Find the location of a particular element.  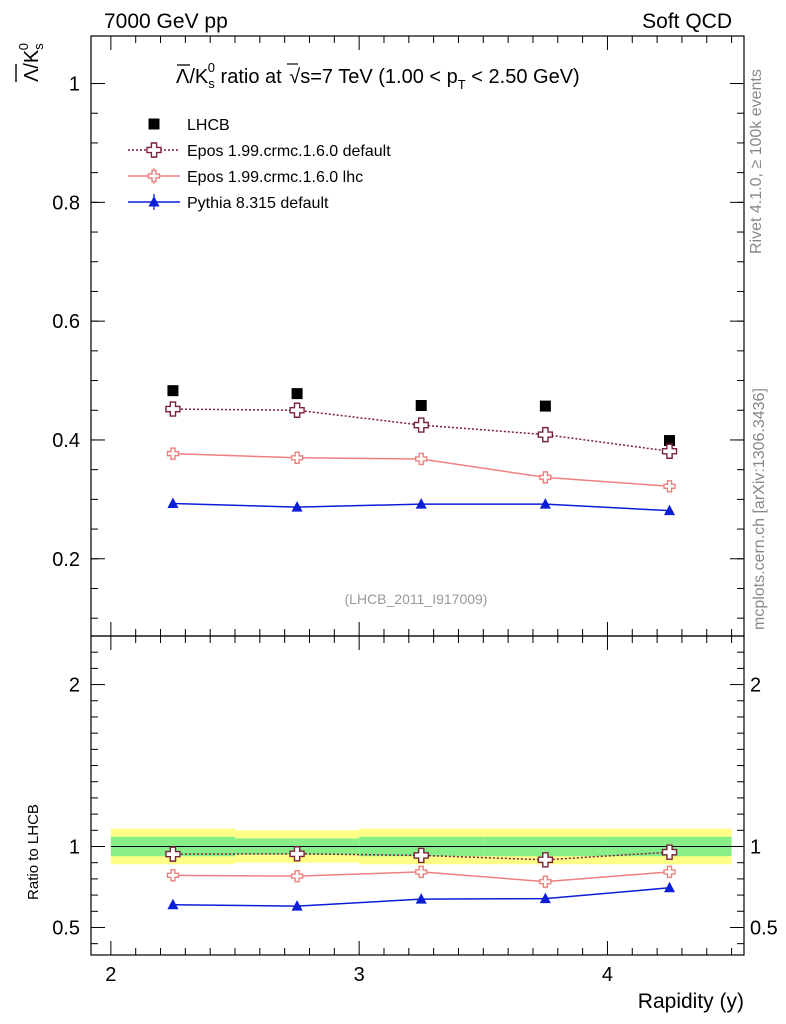

header-left: 7000 GeV pp is located at coordinates (166, 21).